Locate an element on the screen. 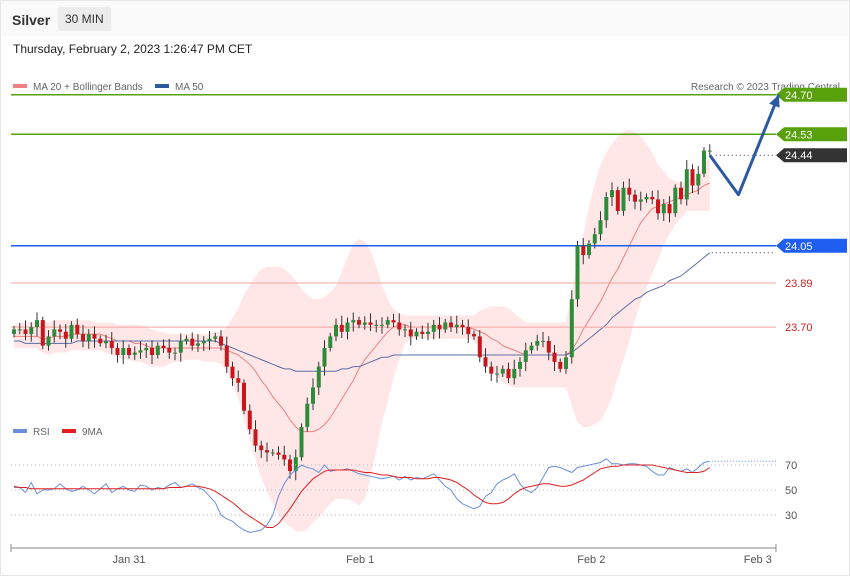 Image resolution: width=850 pixels, height=576 pixels. legend-rsi-ma: 9MA is located at coordinates (92, 432).